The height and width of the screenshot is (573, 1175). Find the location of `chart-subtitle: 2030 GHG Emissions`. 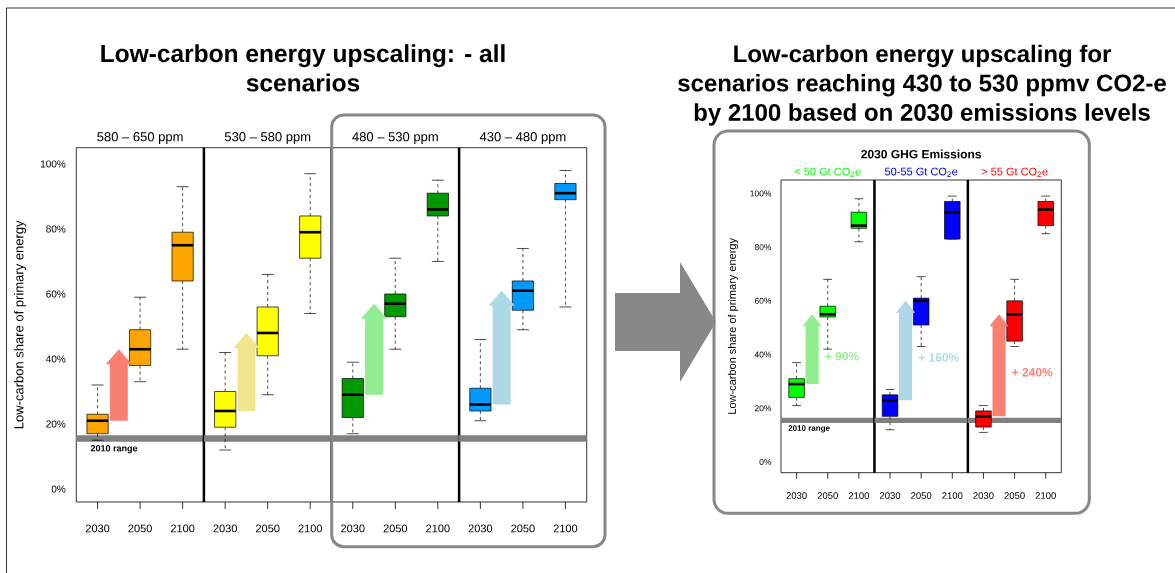

chart-subtitle: 2030 GHG Emissions is located at coordinates (921, 154).